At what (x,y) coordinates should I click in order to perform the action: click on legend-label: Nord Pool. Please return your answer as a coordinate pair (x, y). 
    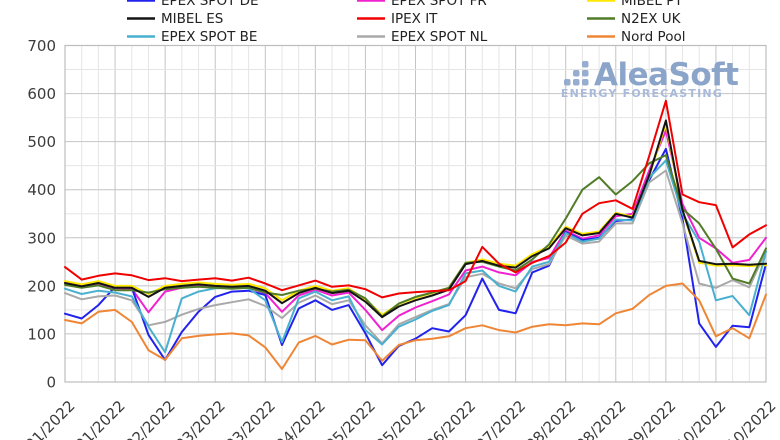
    Looking at the image, I should click on (653, 37).